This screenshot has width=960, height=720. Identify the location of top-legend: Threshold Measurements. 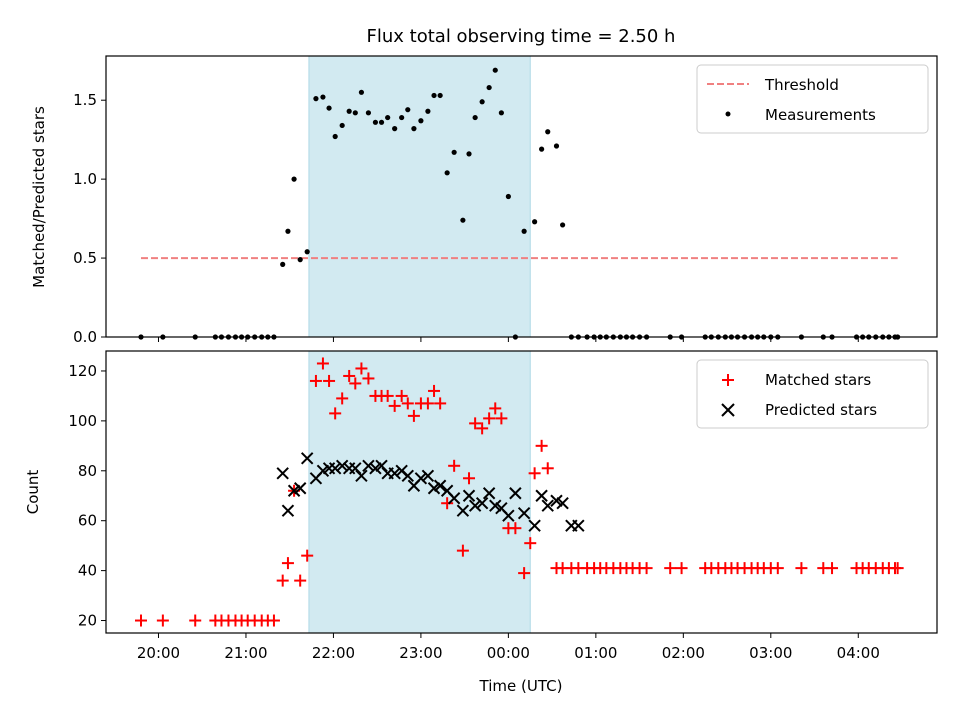
(812, 99).